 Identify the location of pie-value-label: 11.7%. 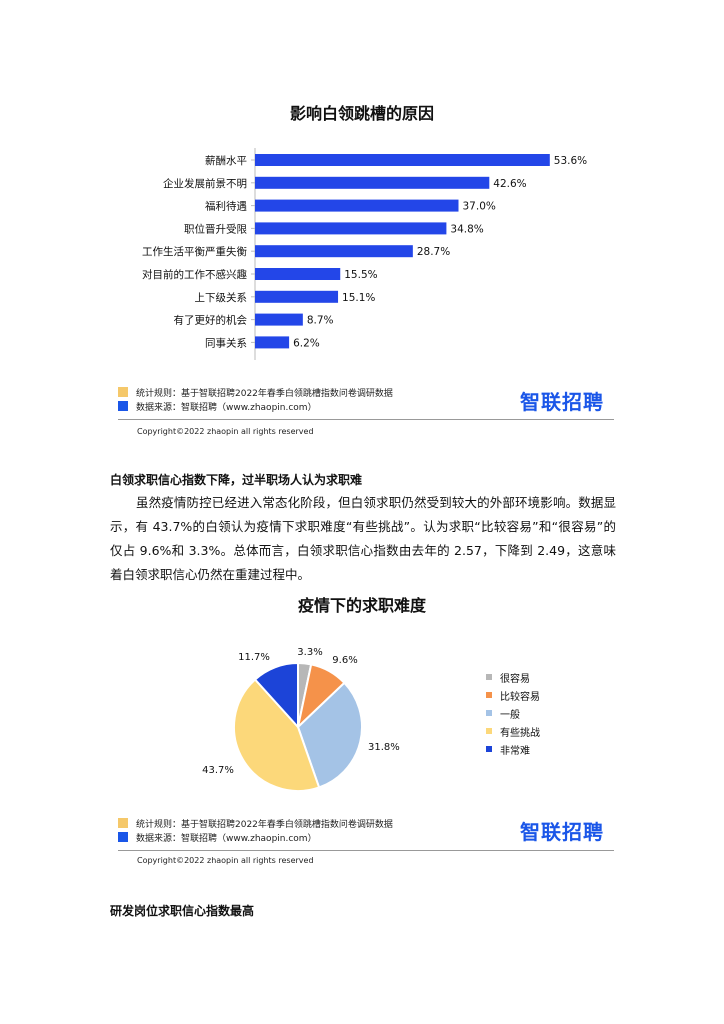
(254, 657).